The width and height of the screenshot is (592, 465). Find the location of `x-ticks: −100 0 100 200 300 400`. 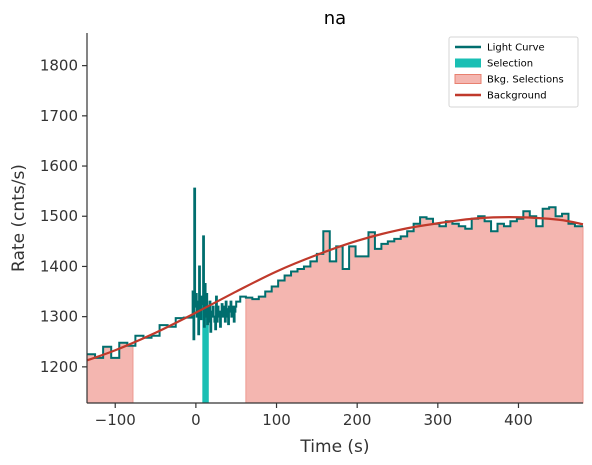

x-ticks: −100 0 100 200 300 400 is located at coordinates (314, 416).